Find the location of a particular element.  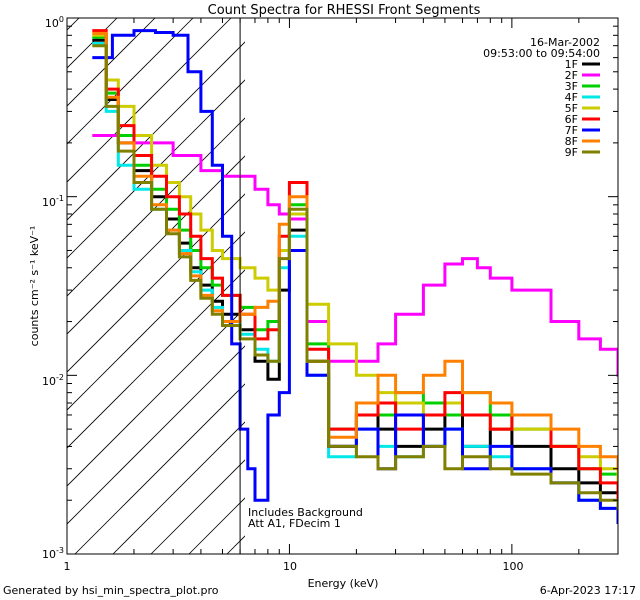

y-tick-label-3: 10⁻³ is located at coordinates (53, 553).